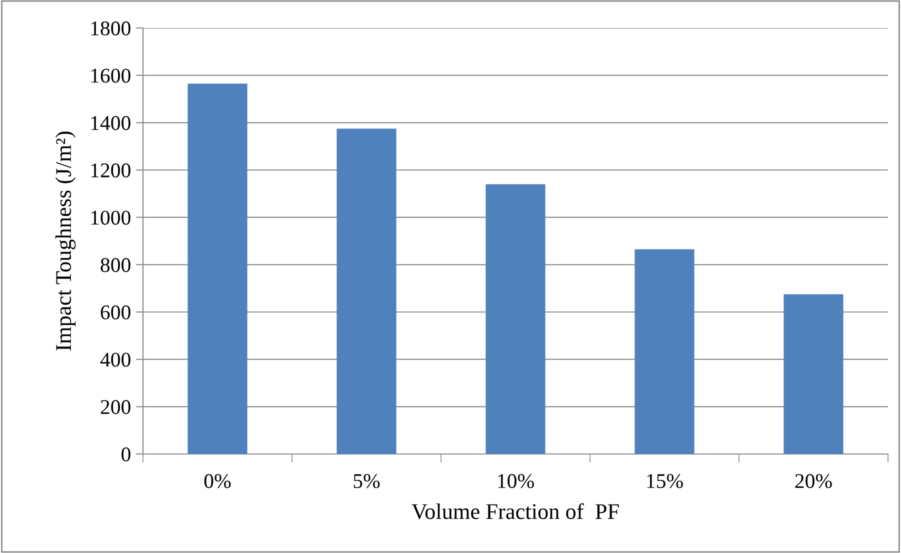 Image resolution: width=901 pixels, height=553 pixels. What do you see at coordinates (65, 241) in the screenshot?
I see `y-axis-title: Impact Toughness (J/m²)` at bounding box center [65, 241].